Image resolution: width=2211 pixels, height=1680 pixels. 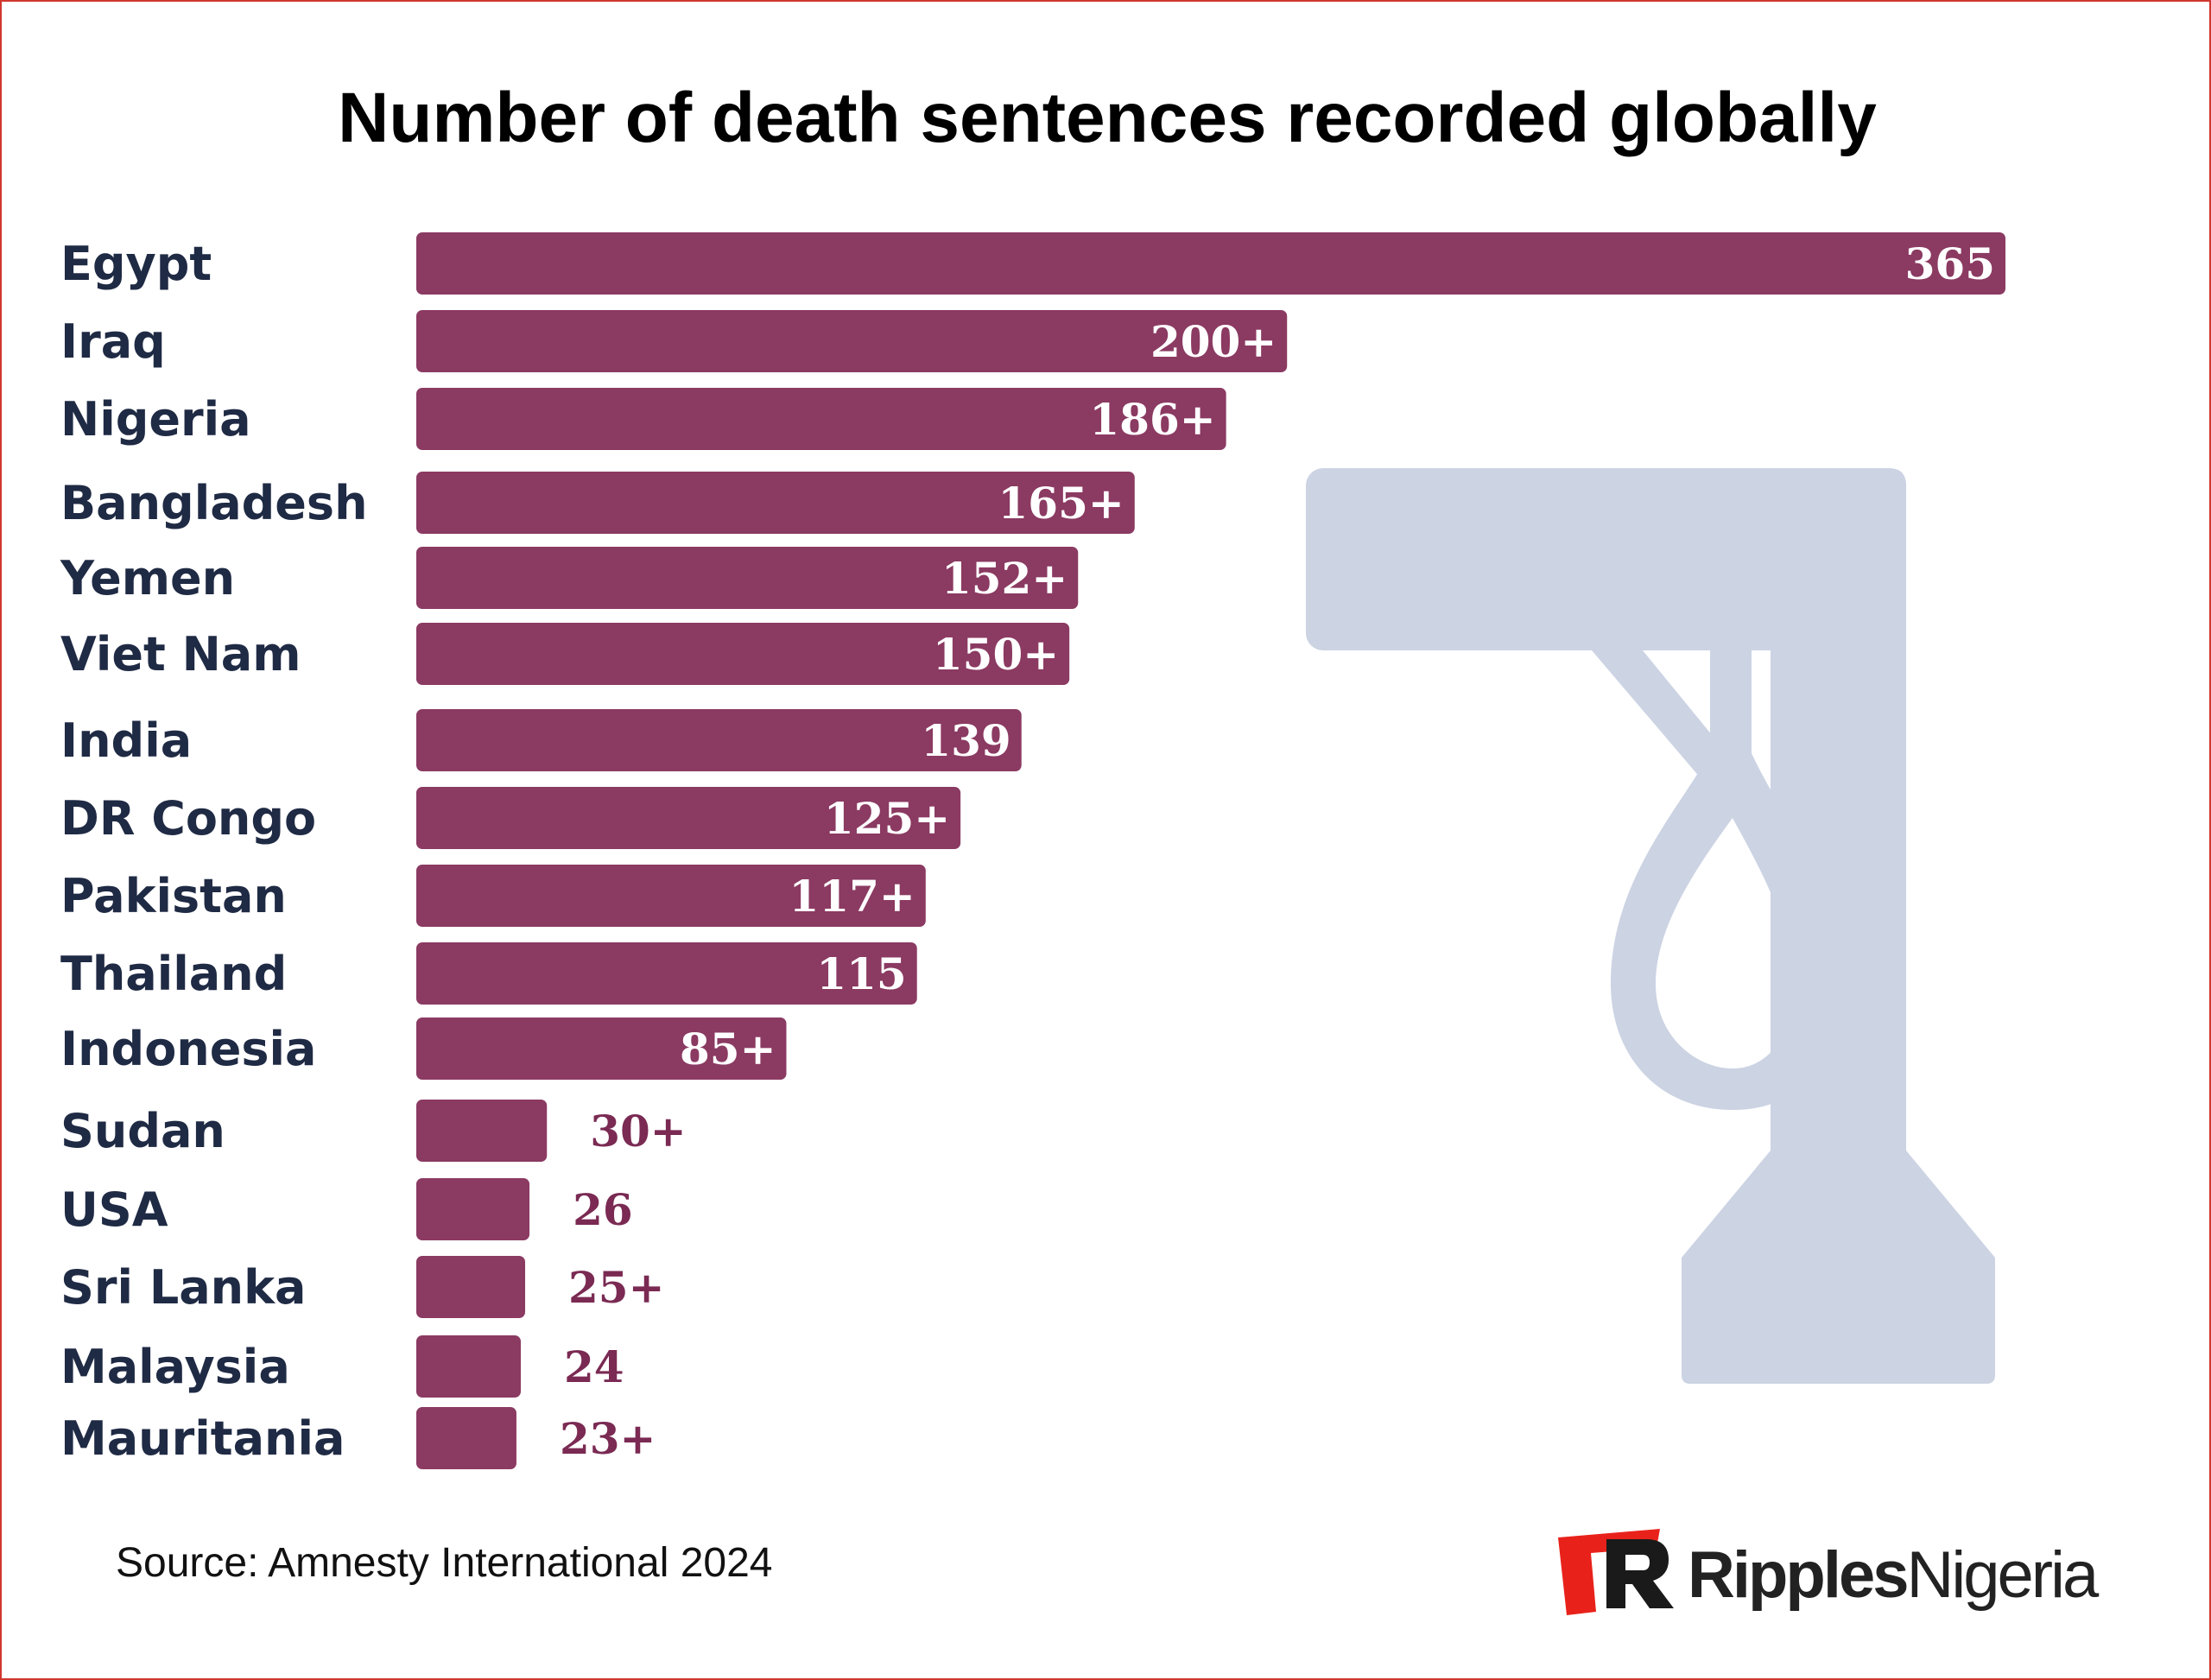 I want to click on value-label: 365, so click(x=1950, y=263).